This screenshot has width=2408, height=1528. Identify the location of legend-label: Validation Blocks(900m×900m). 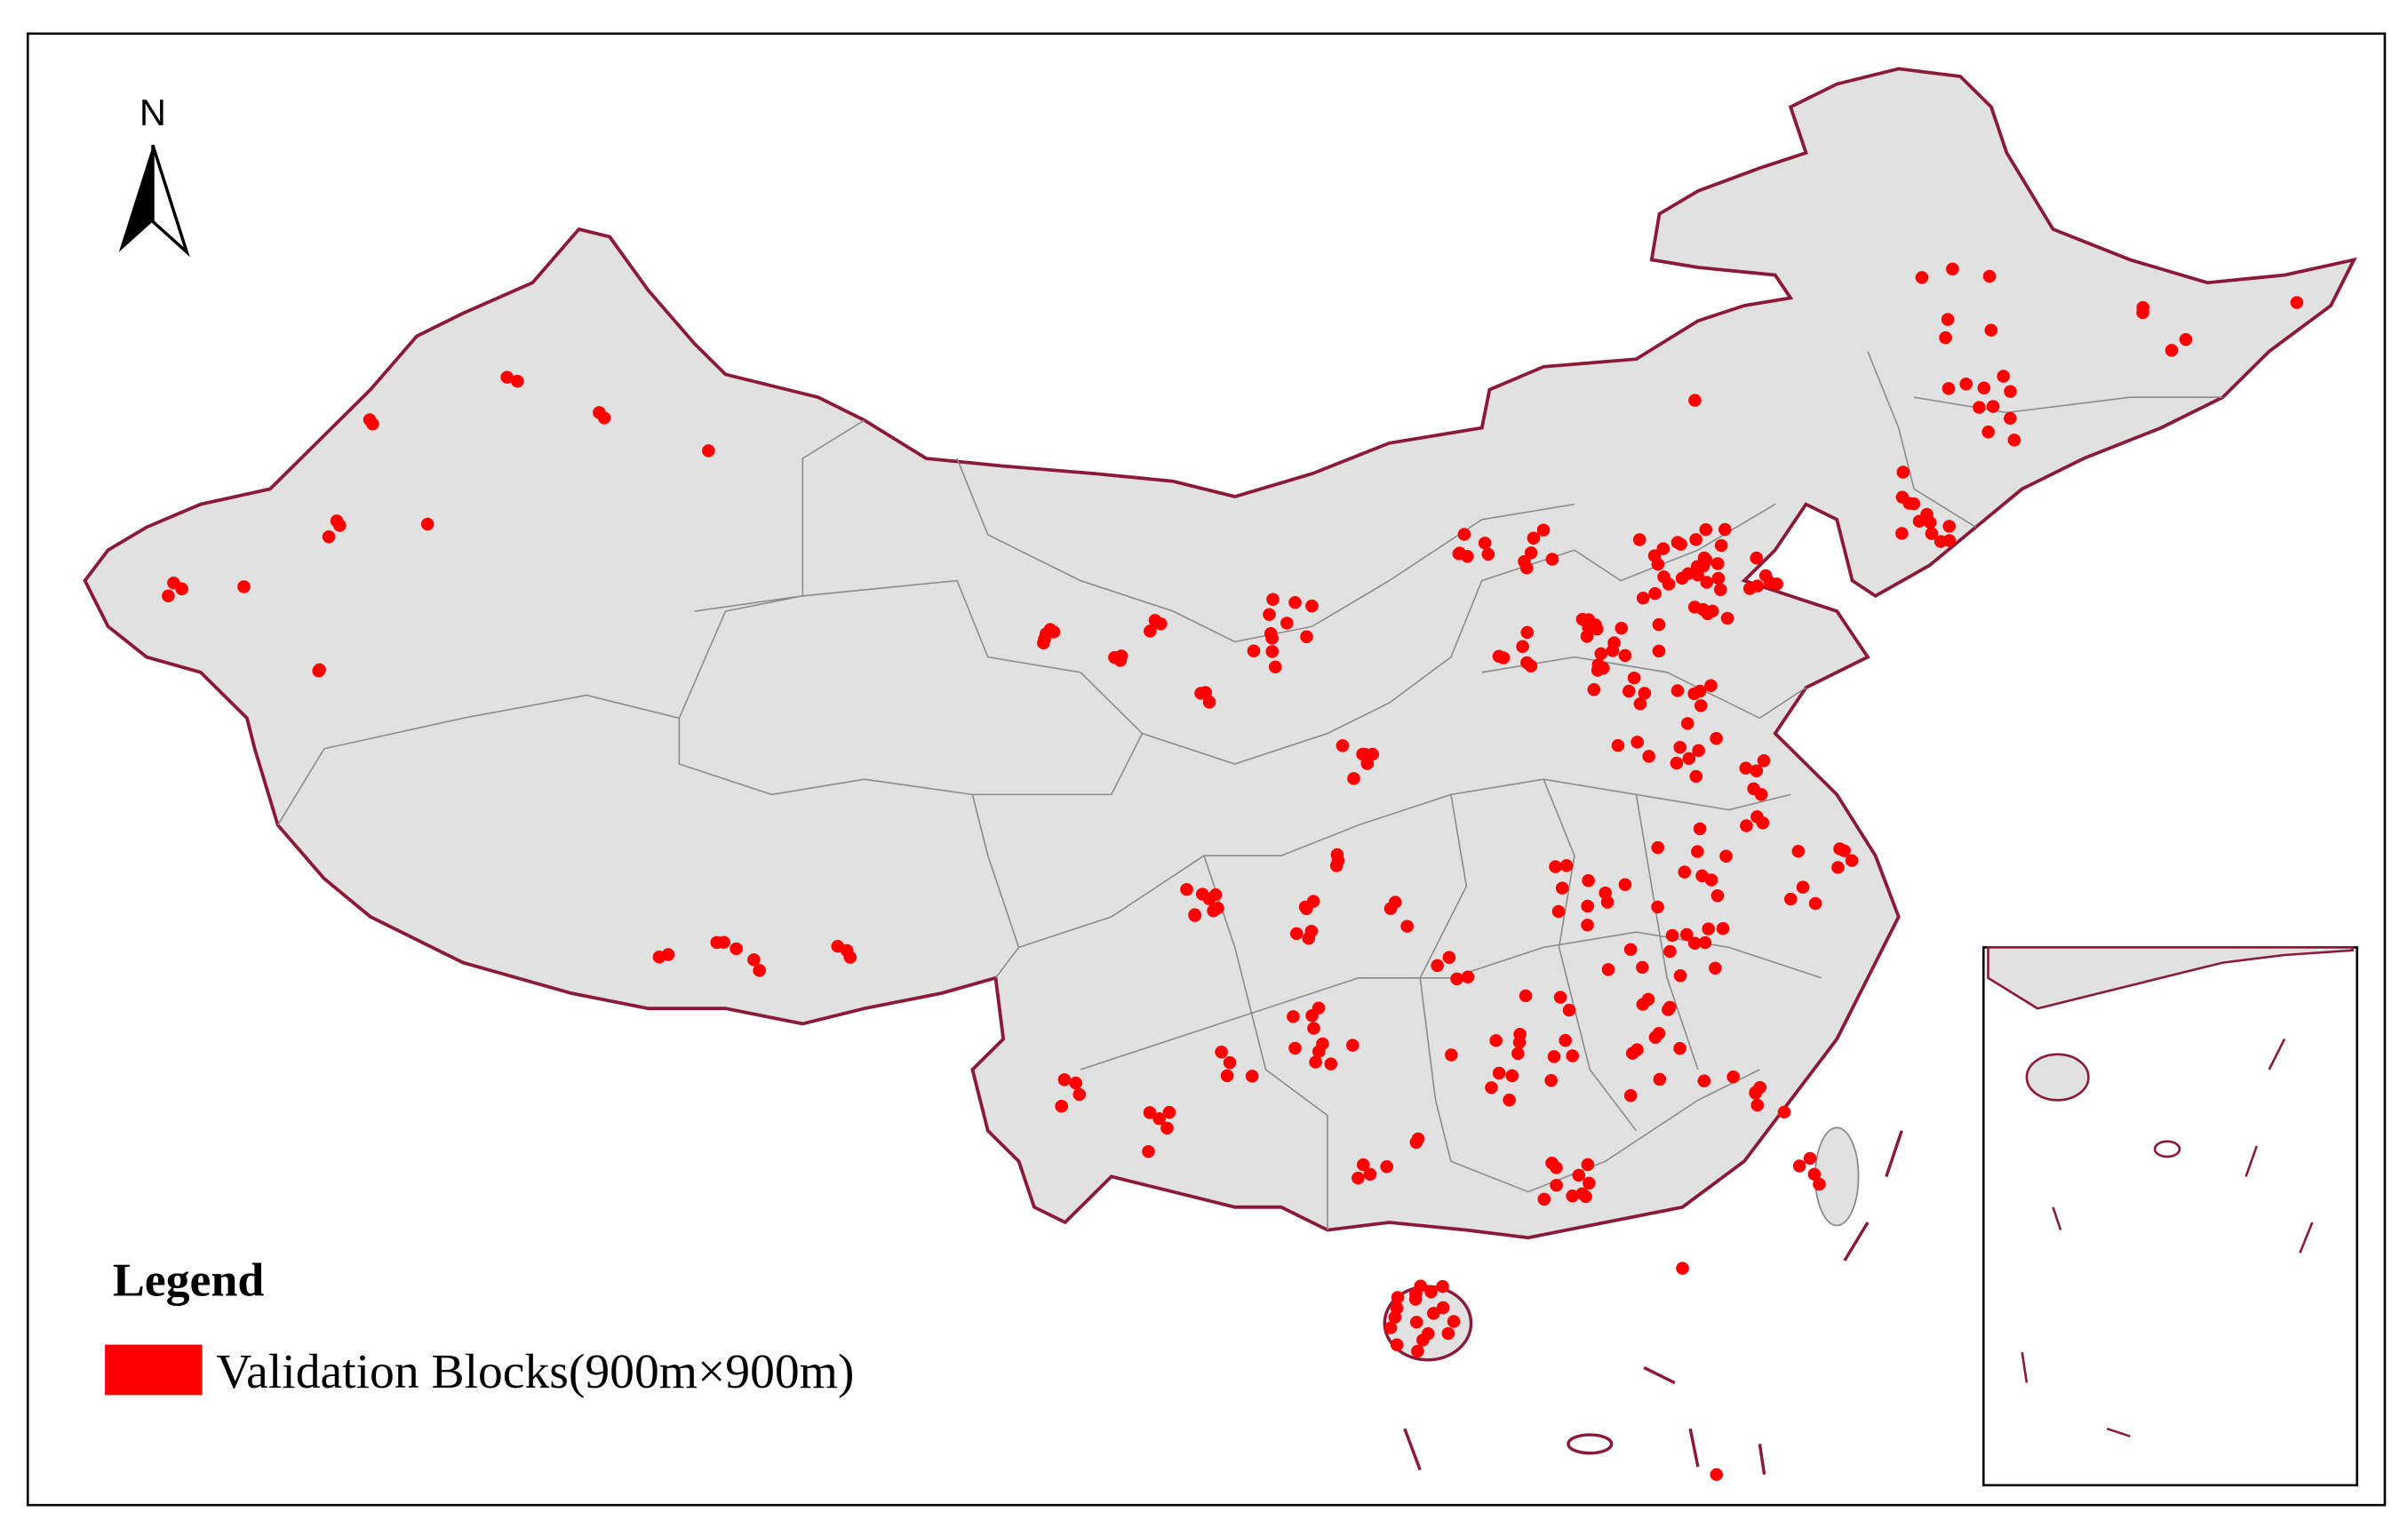
(535, 1371).